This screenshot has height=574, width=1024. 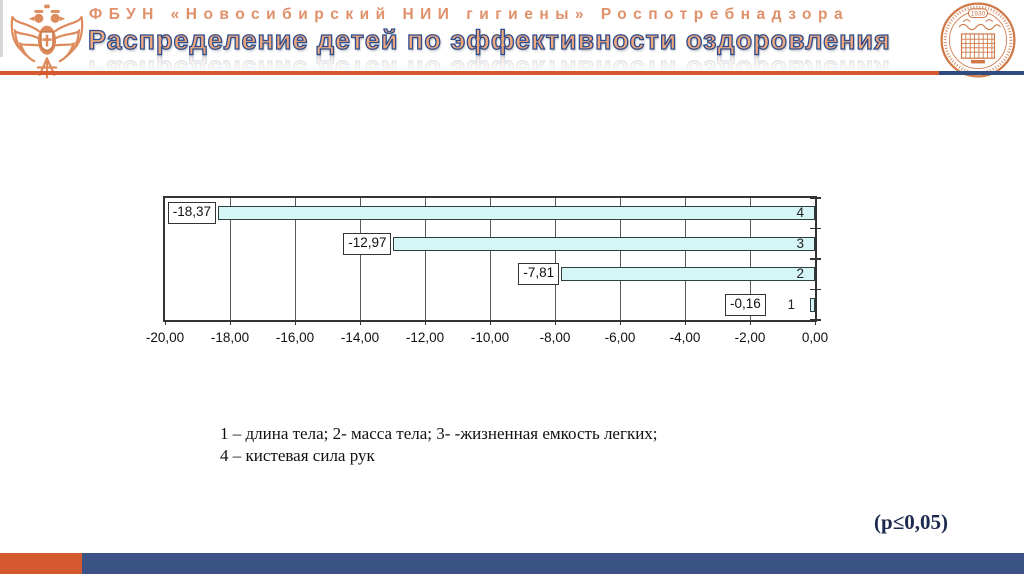 I want to click on category-label: 3, so click(x=800, y=243).